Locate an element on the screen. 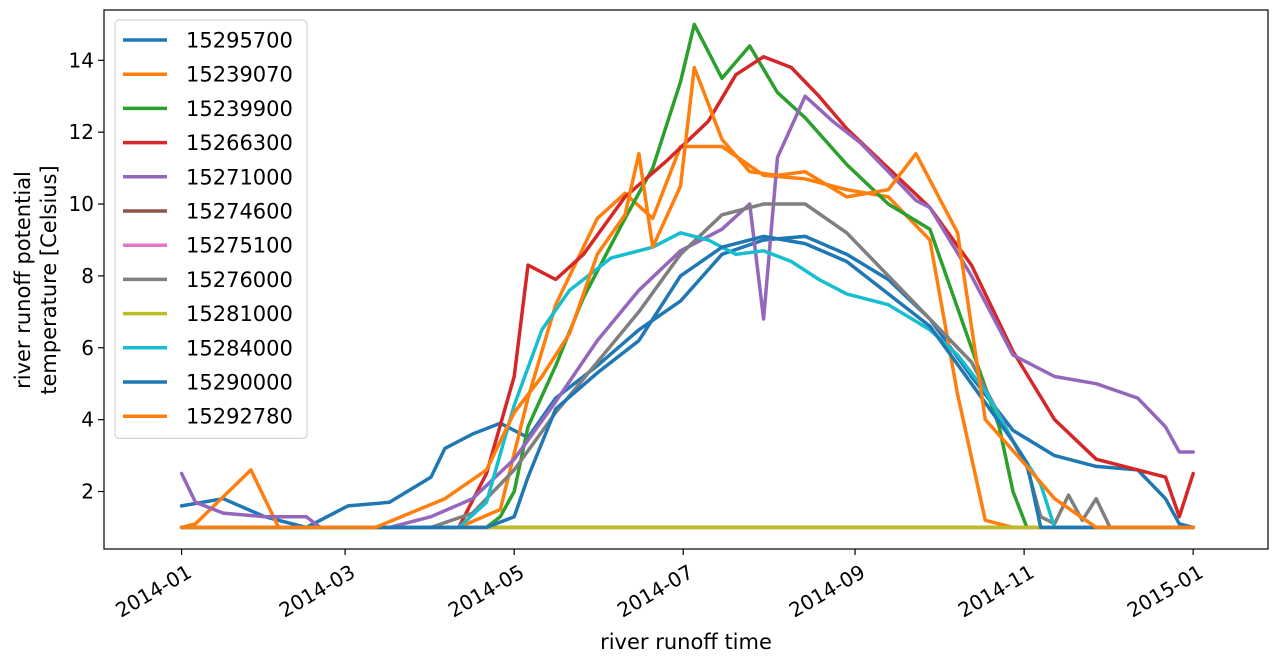 The image size is (1275, 663). legend-label-15275100: 15275100 is located at coordinates (239, 246).